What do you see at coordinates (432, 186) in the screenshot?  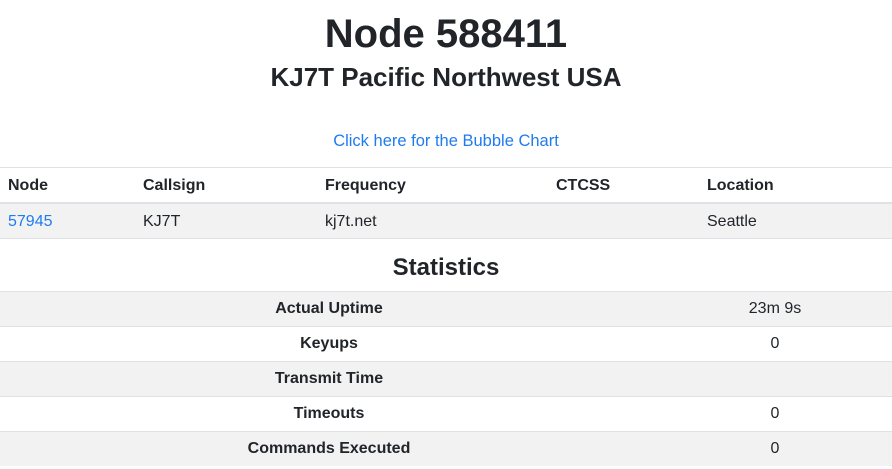 I see `column-header-frequency: Frequency` at bounding box center [432, 186].